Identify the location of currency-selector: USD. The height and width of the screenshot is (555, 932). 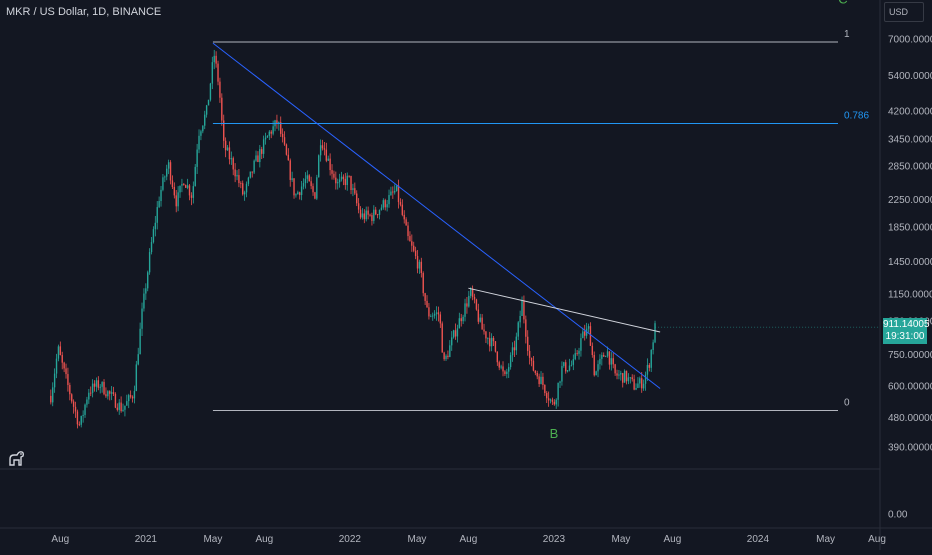
(904, 12).